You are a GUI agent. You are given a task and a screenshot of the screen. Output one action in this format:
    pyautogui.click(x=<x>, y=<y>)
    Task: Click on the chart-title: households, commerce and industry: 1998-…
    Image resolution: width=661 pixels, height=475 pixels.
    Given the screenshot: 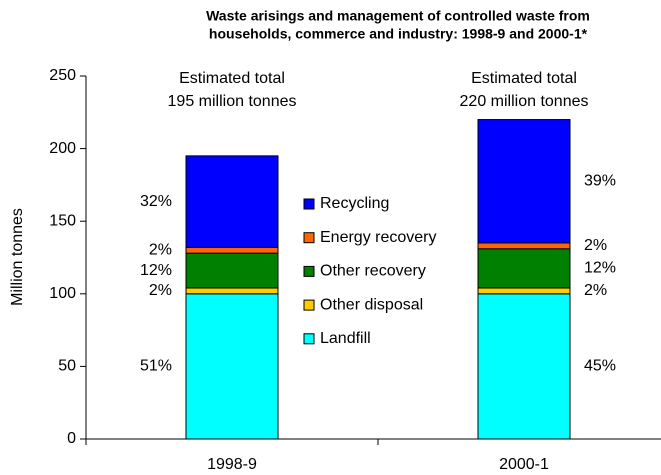 What is the action you would take?
    pyautogui.click(x=398, y=34)
    